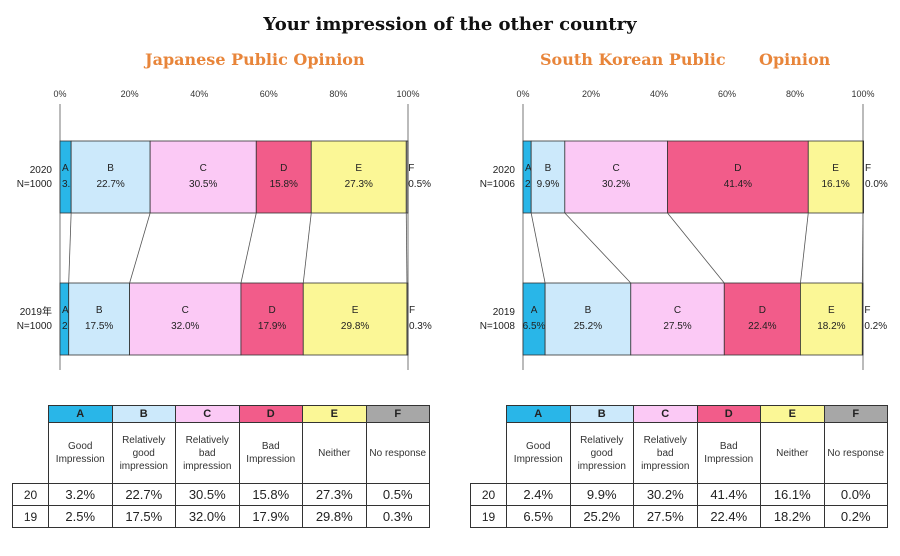 This screenshot has width=900, height=556. Describe the element at coordinates (588, 326) in the screenshot. I see `segment-value-label: 25.2%` at that location.